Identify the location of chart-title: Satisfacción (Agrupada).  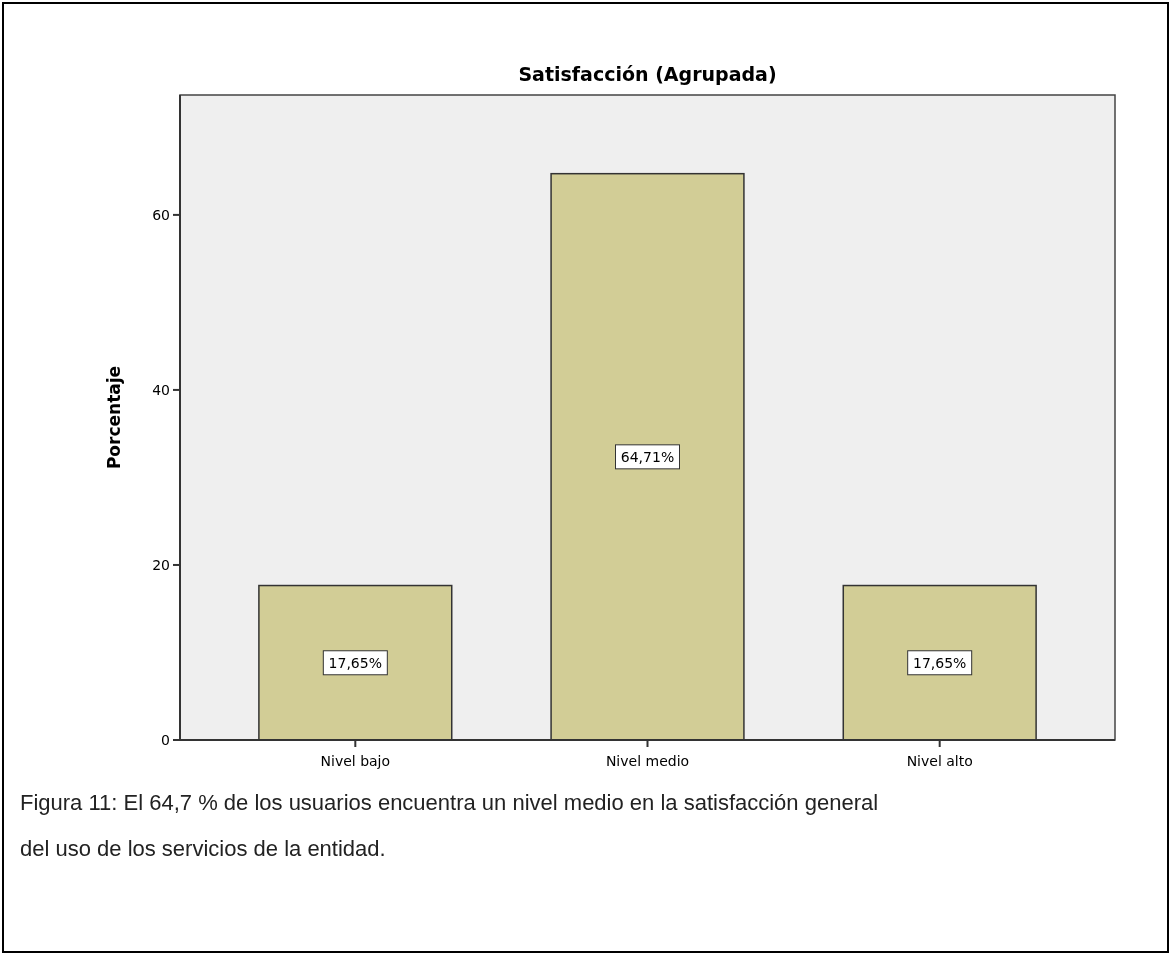
(647, 74).